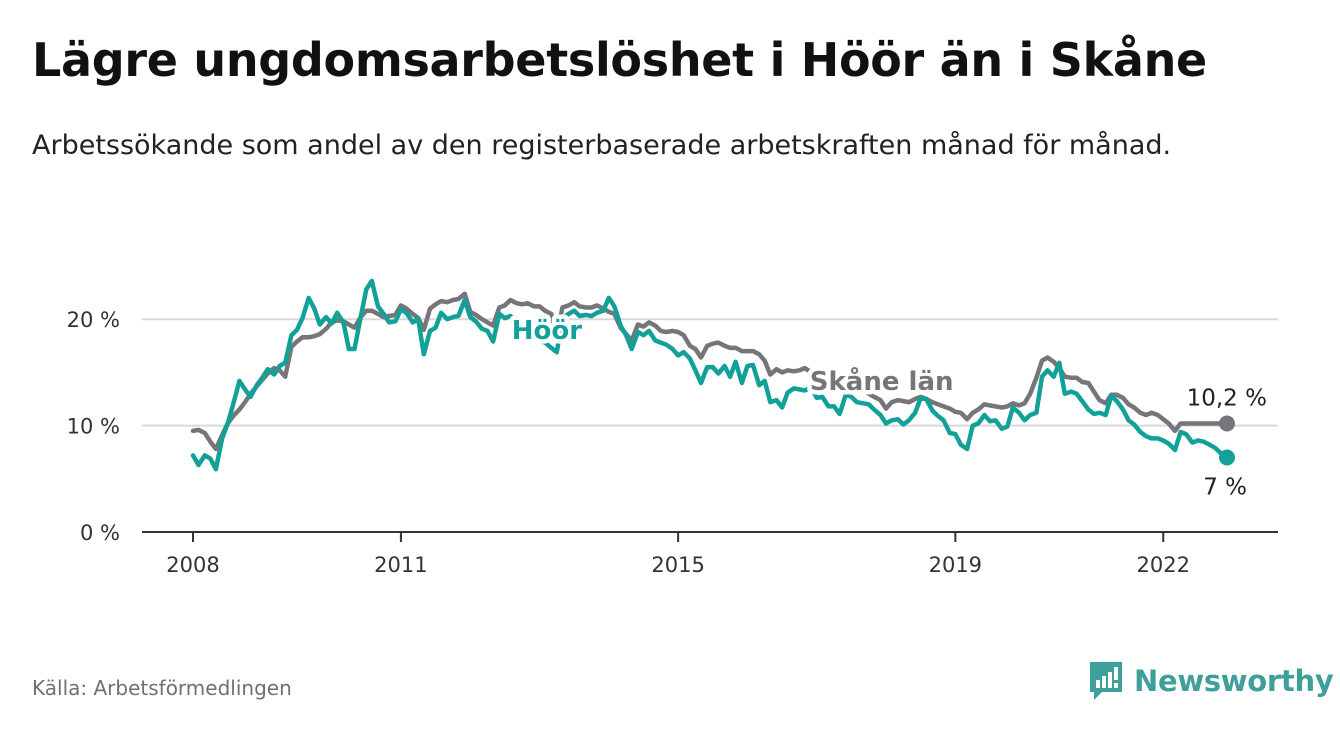 This screenshot has height=734, width=1340. Describe the element at coordinates (400, 565) in the screenshot. I see `x-tick-label: 2011` at that location.